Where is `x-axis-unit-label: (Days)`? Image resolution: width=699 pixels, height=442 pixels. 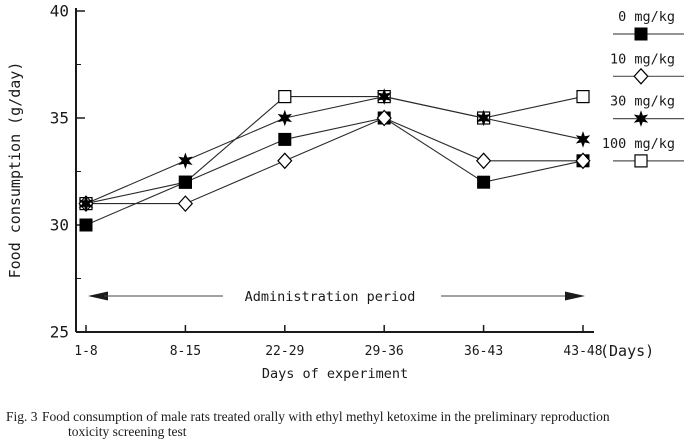 x-axis-unit-label: (Days) is located at coordinates (627, 351).